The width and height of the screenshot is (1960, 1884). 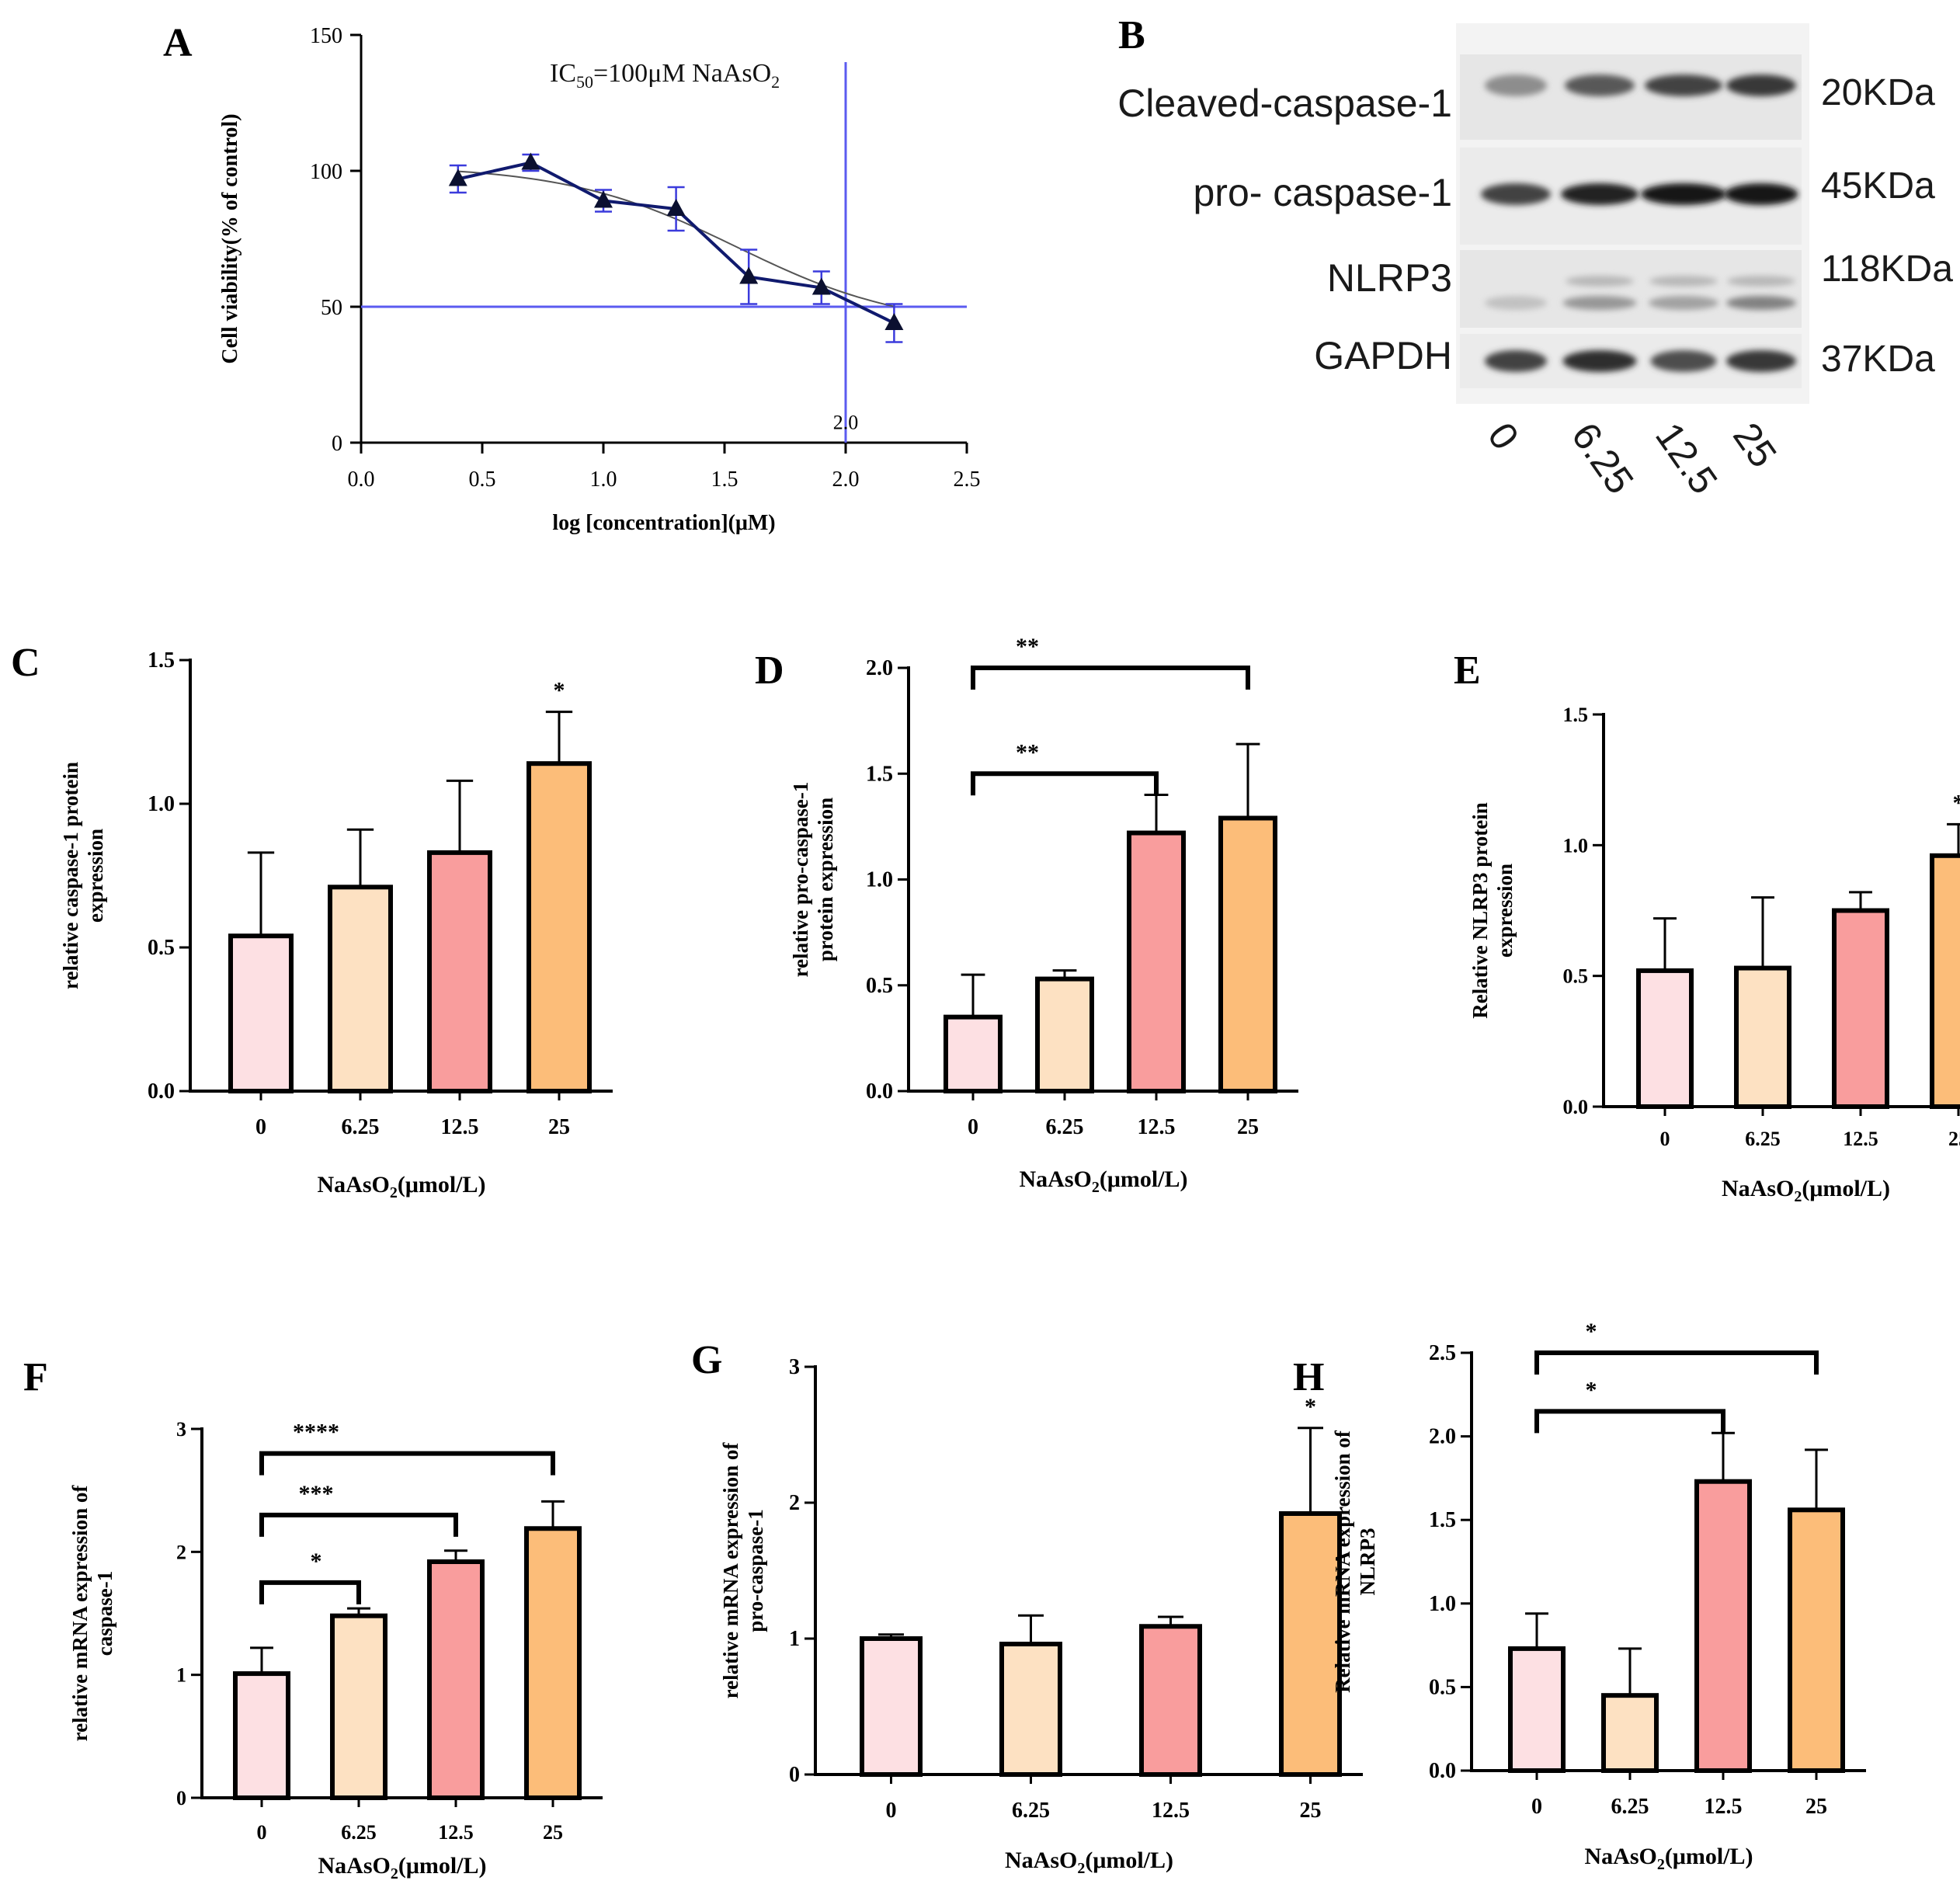 I want to click on panel-f-y-tick-label: 3, so click(x=181, y=1429).